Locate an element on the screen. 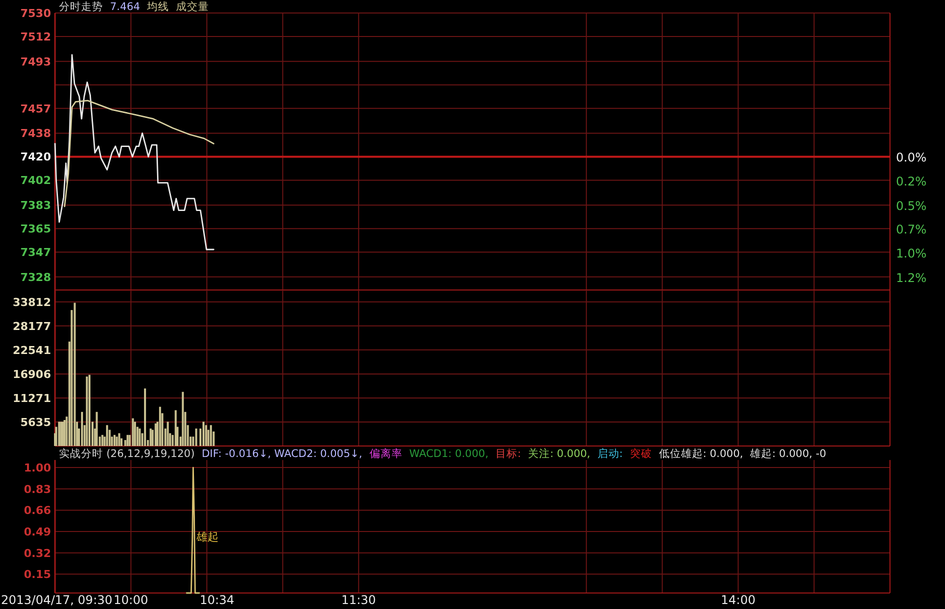 Image resolution: width=945 pixels, height=609 pixels. y-tick-label: 0.83 is located at coordinates (37, 489).